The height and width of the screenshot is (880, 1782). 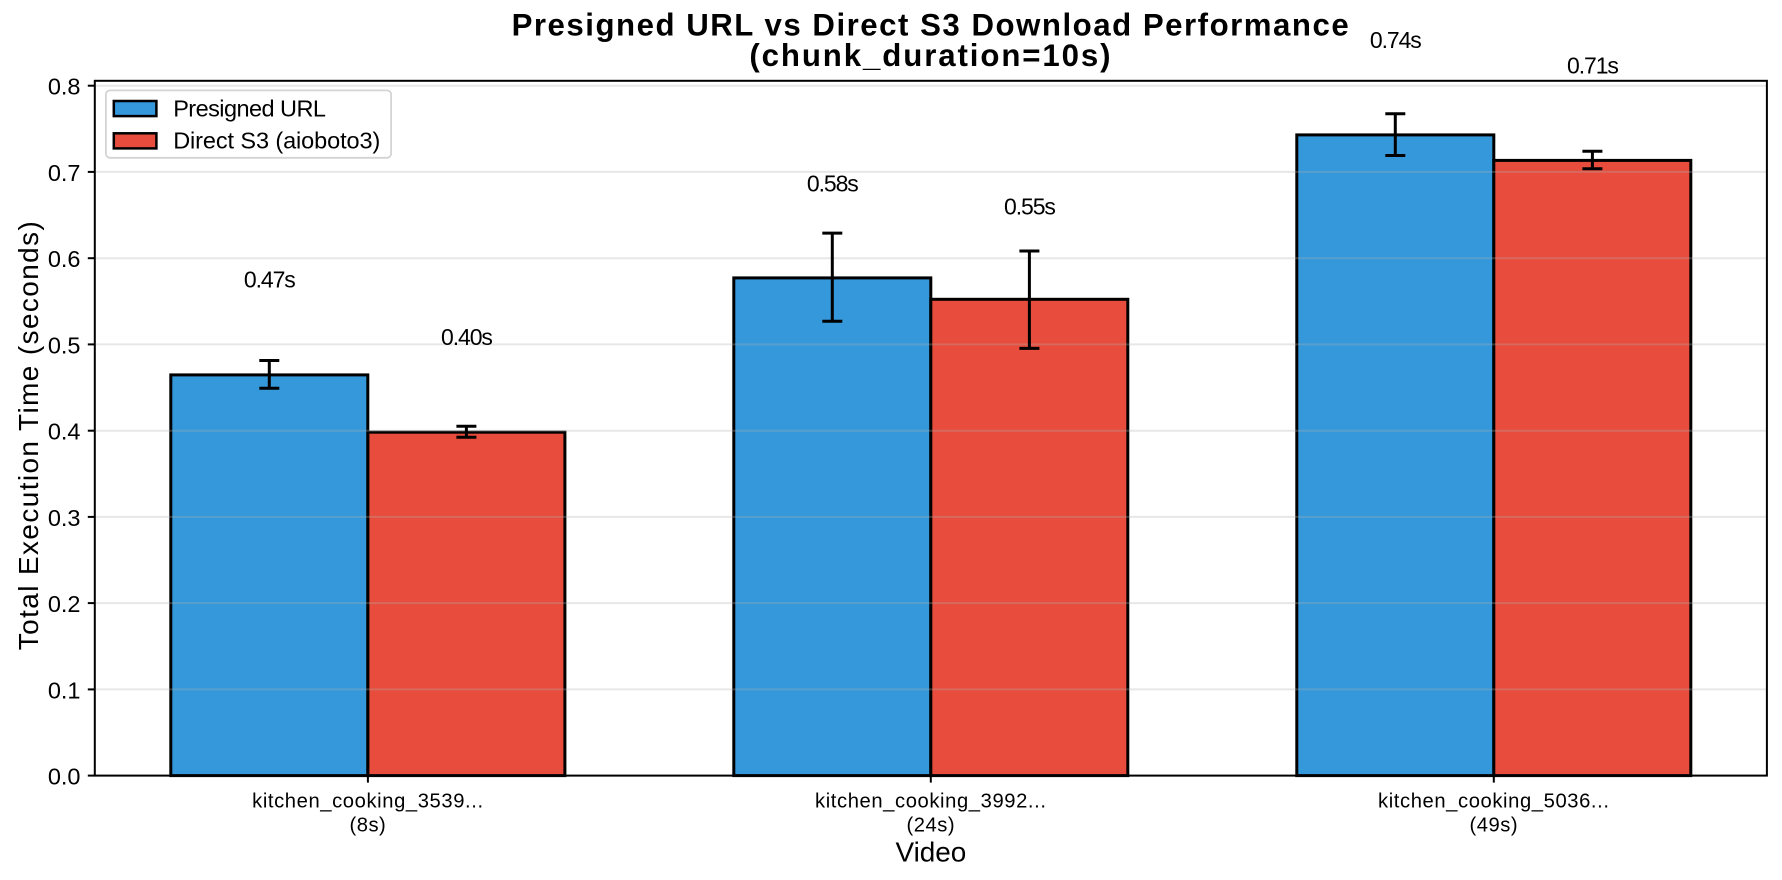 I want to click on svg-text: 0.7, so click(x=64, y=173).